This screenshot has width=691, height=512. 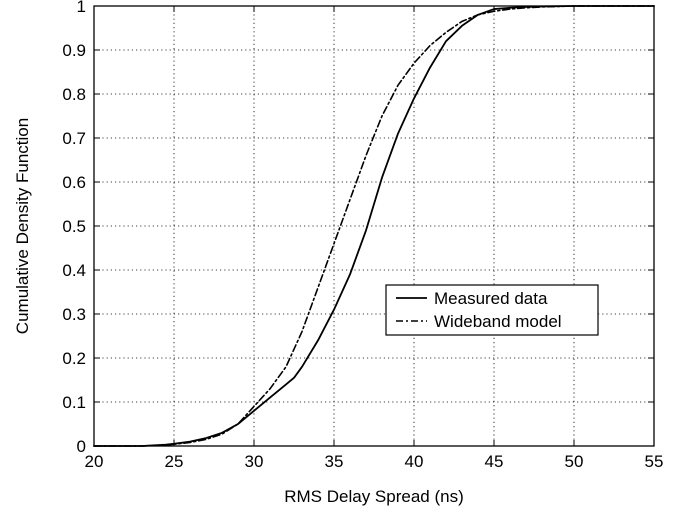 What do you see at coordinates (94, 461) in the screenshot?
I see `x-tick-label: 20` at bounding box center [94, 461].